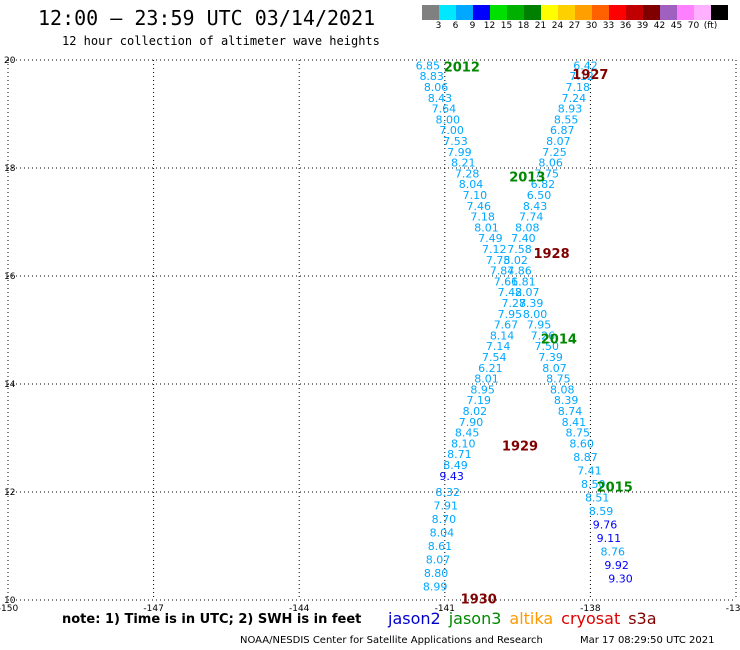  I want to click on swh-value: 8.75, so click(558, 379).